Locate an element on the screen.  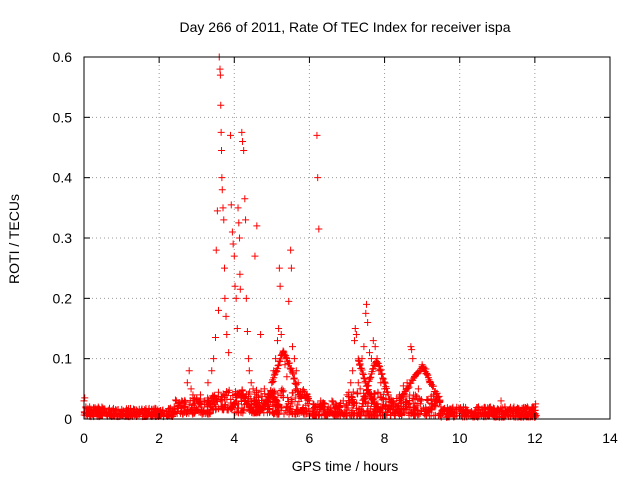
x-tick-label: 10 is located at coordinates (460, 438).